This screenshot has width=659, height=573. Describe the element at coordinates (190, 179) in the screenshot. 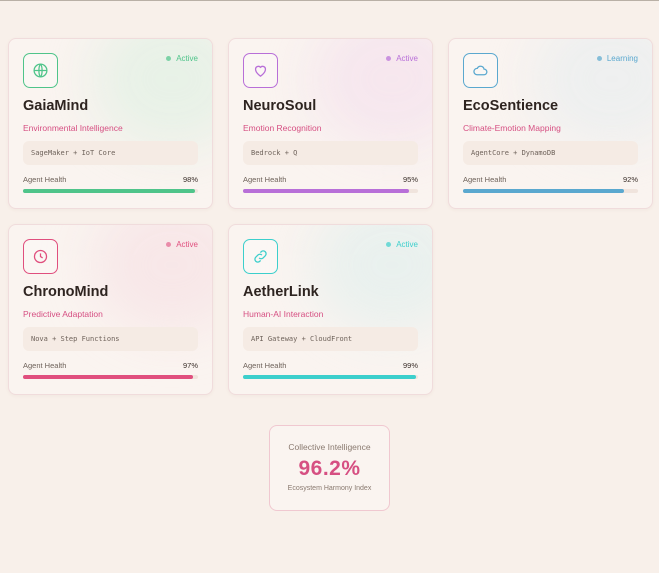

I see `health-value: 98%` at that location.